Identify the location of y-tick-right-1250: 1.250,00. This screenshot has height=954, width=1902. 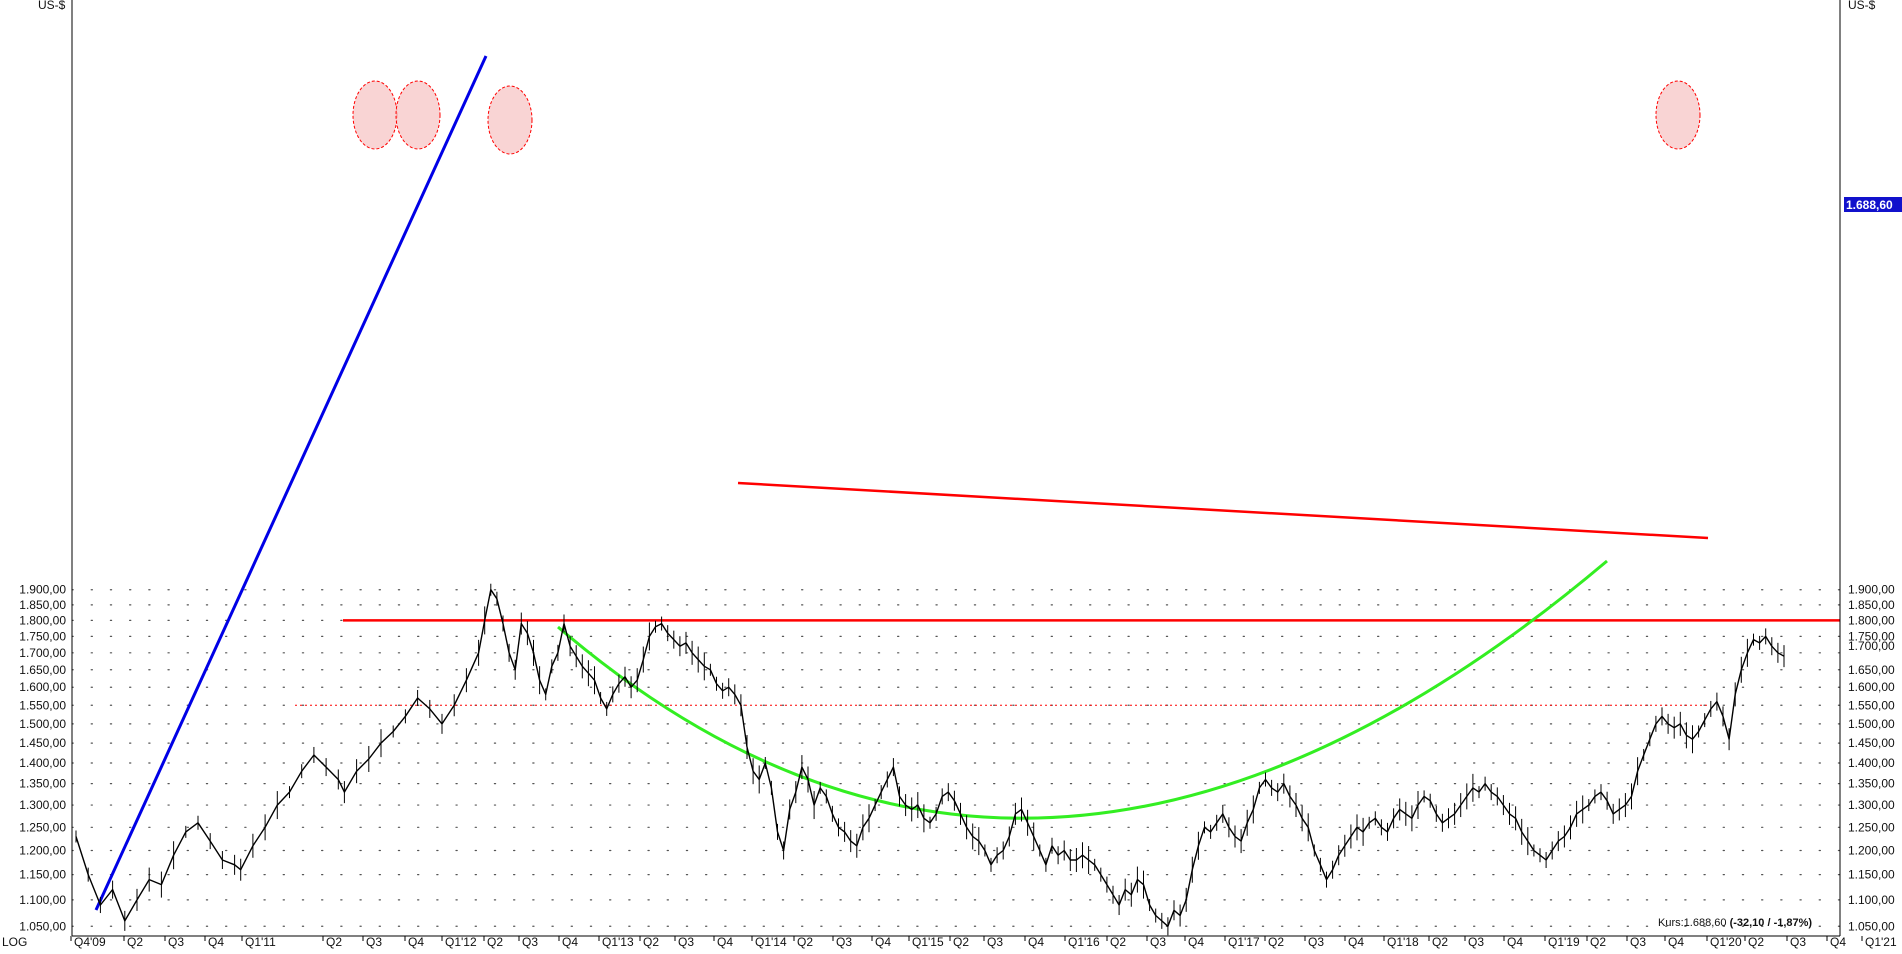
(1871, 827).